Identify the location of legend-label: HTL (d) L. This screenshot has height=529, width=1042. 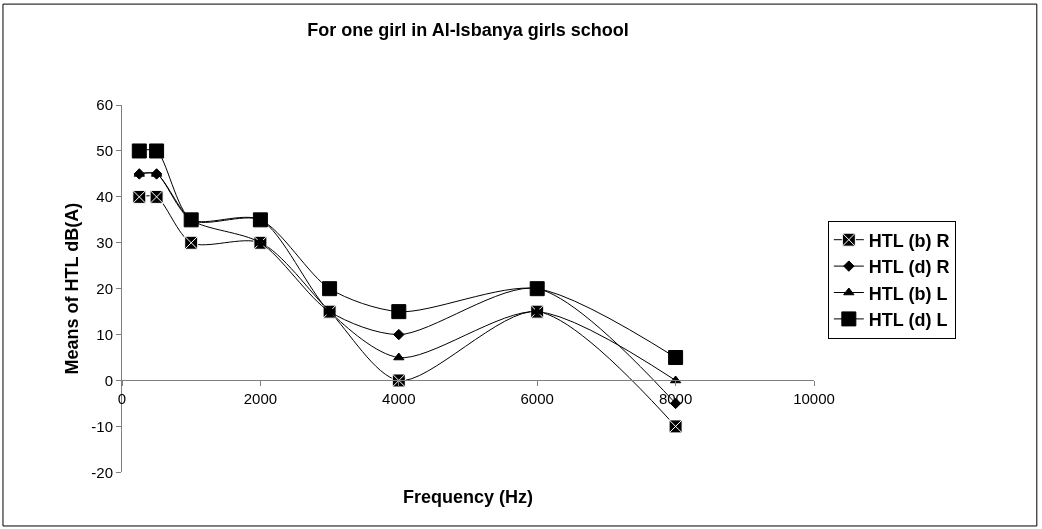
(908, 319).